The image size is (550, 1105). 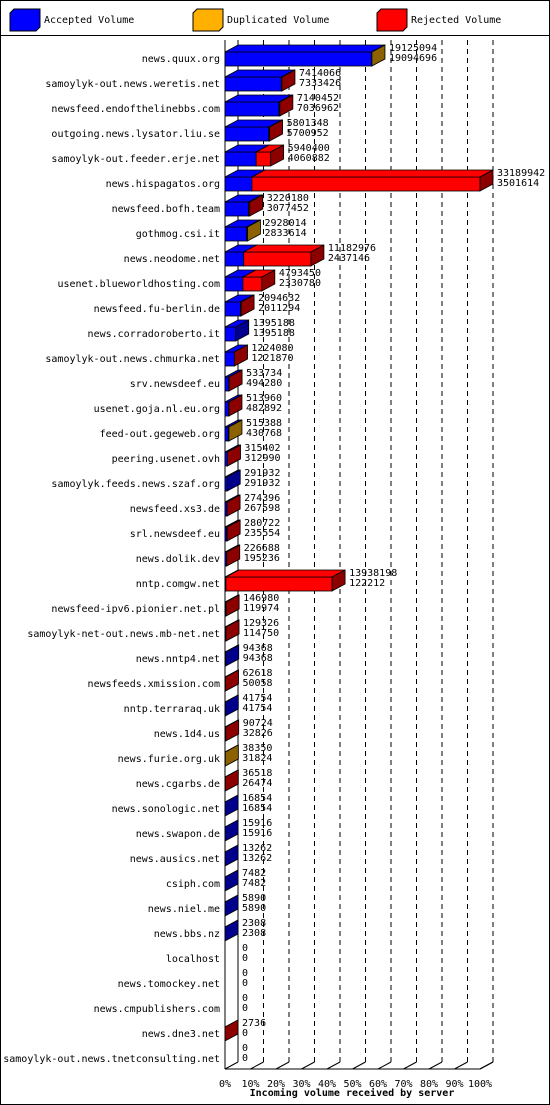 What do you see at coordinates (261, 608) in the screenshot?
I see `value-label-accepted: 119974` at bounding box center [261, 608].